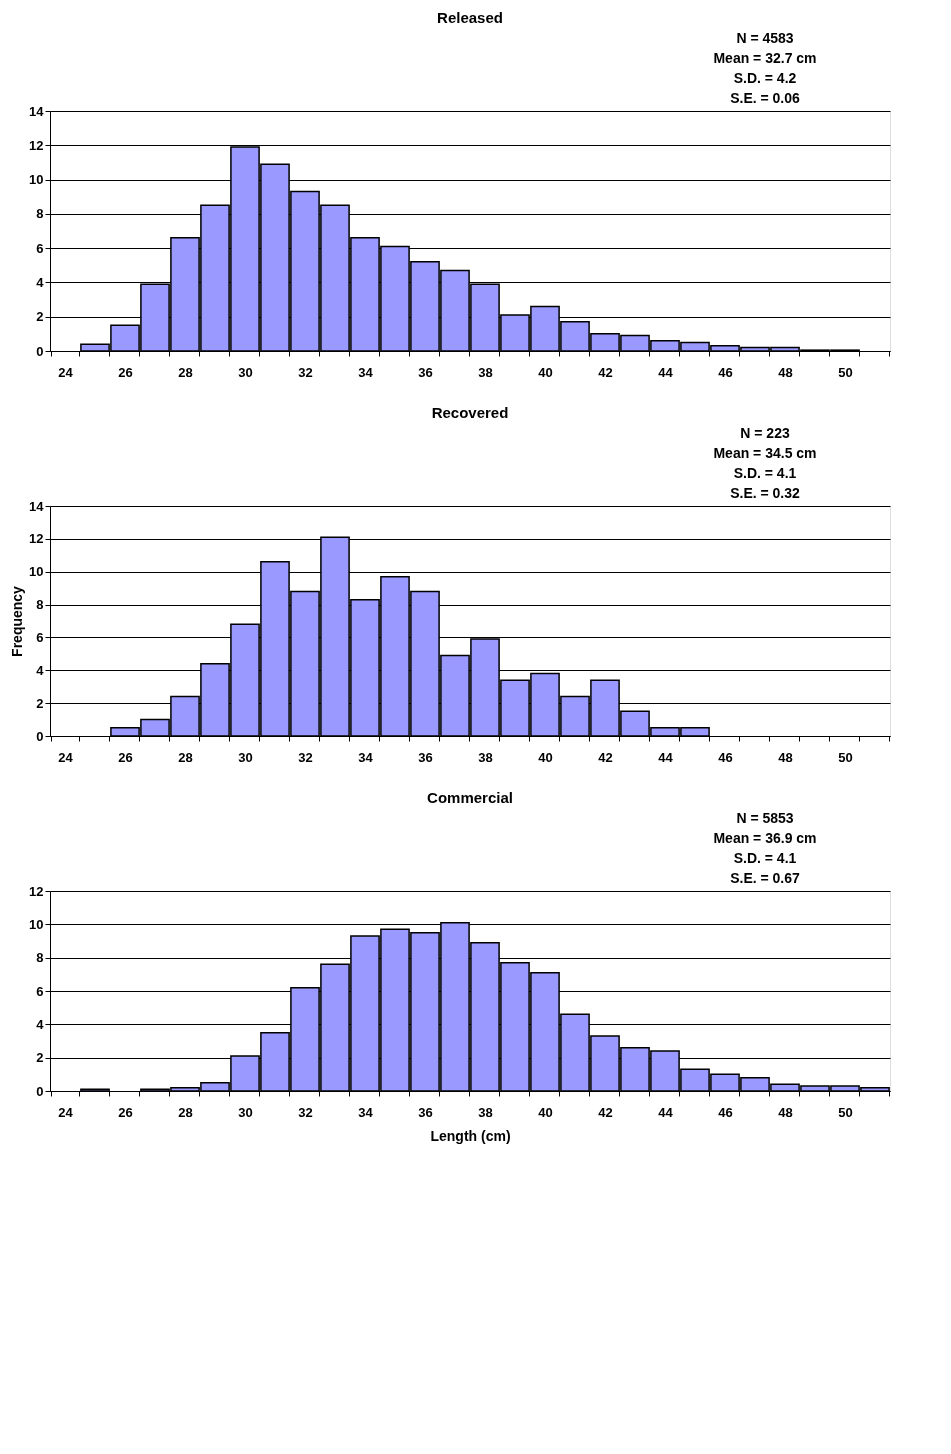 This screenshot has height=1454, width=951. I want to click on text: S.D. = 4.2, so click(765, 78).